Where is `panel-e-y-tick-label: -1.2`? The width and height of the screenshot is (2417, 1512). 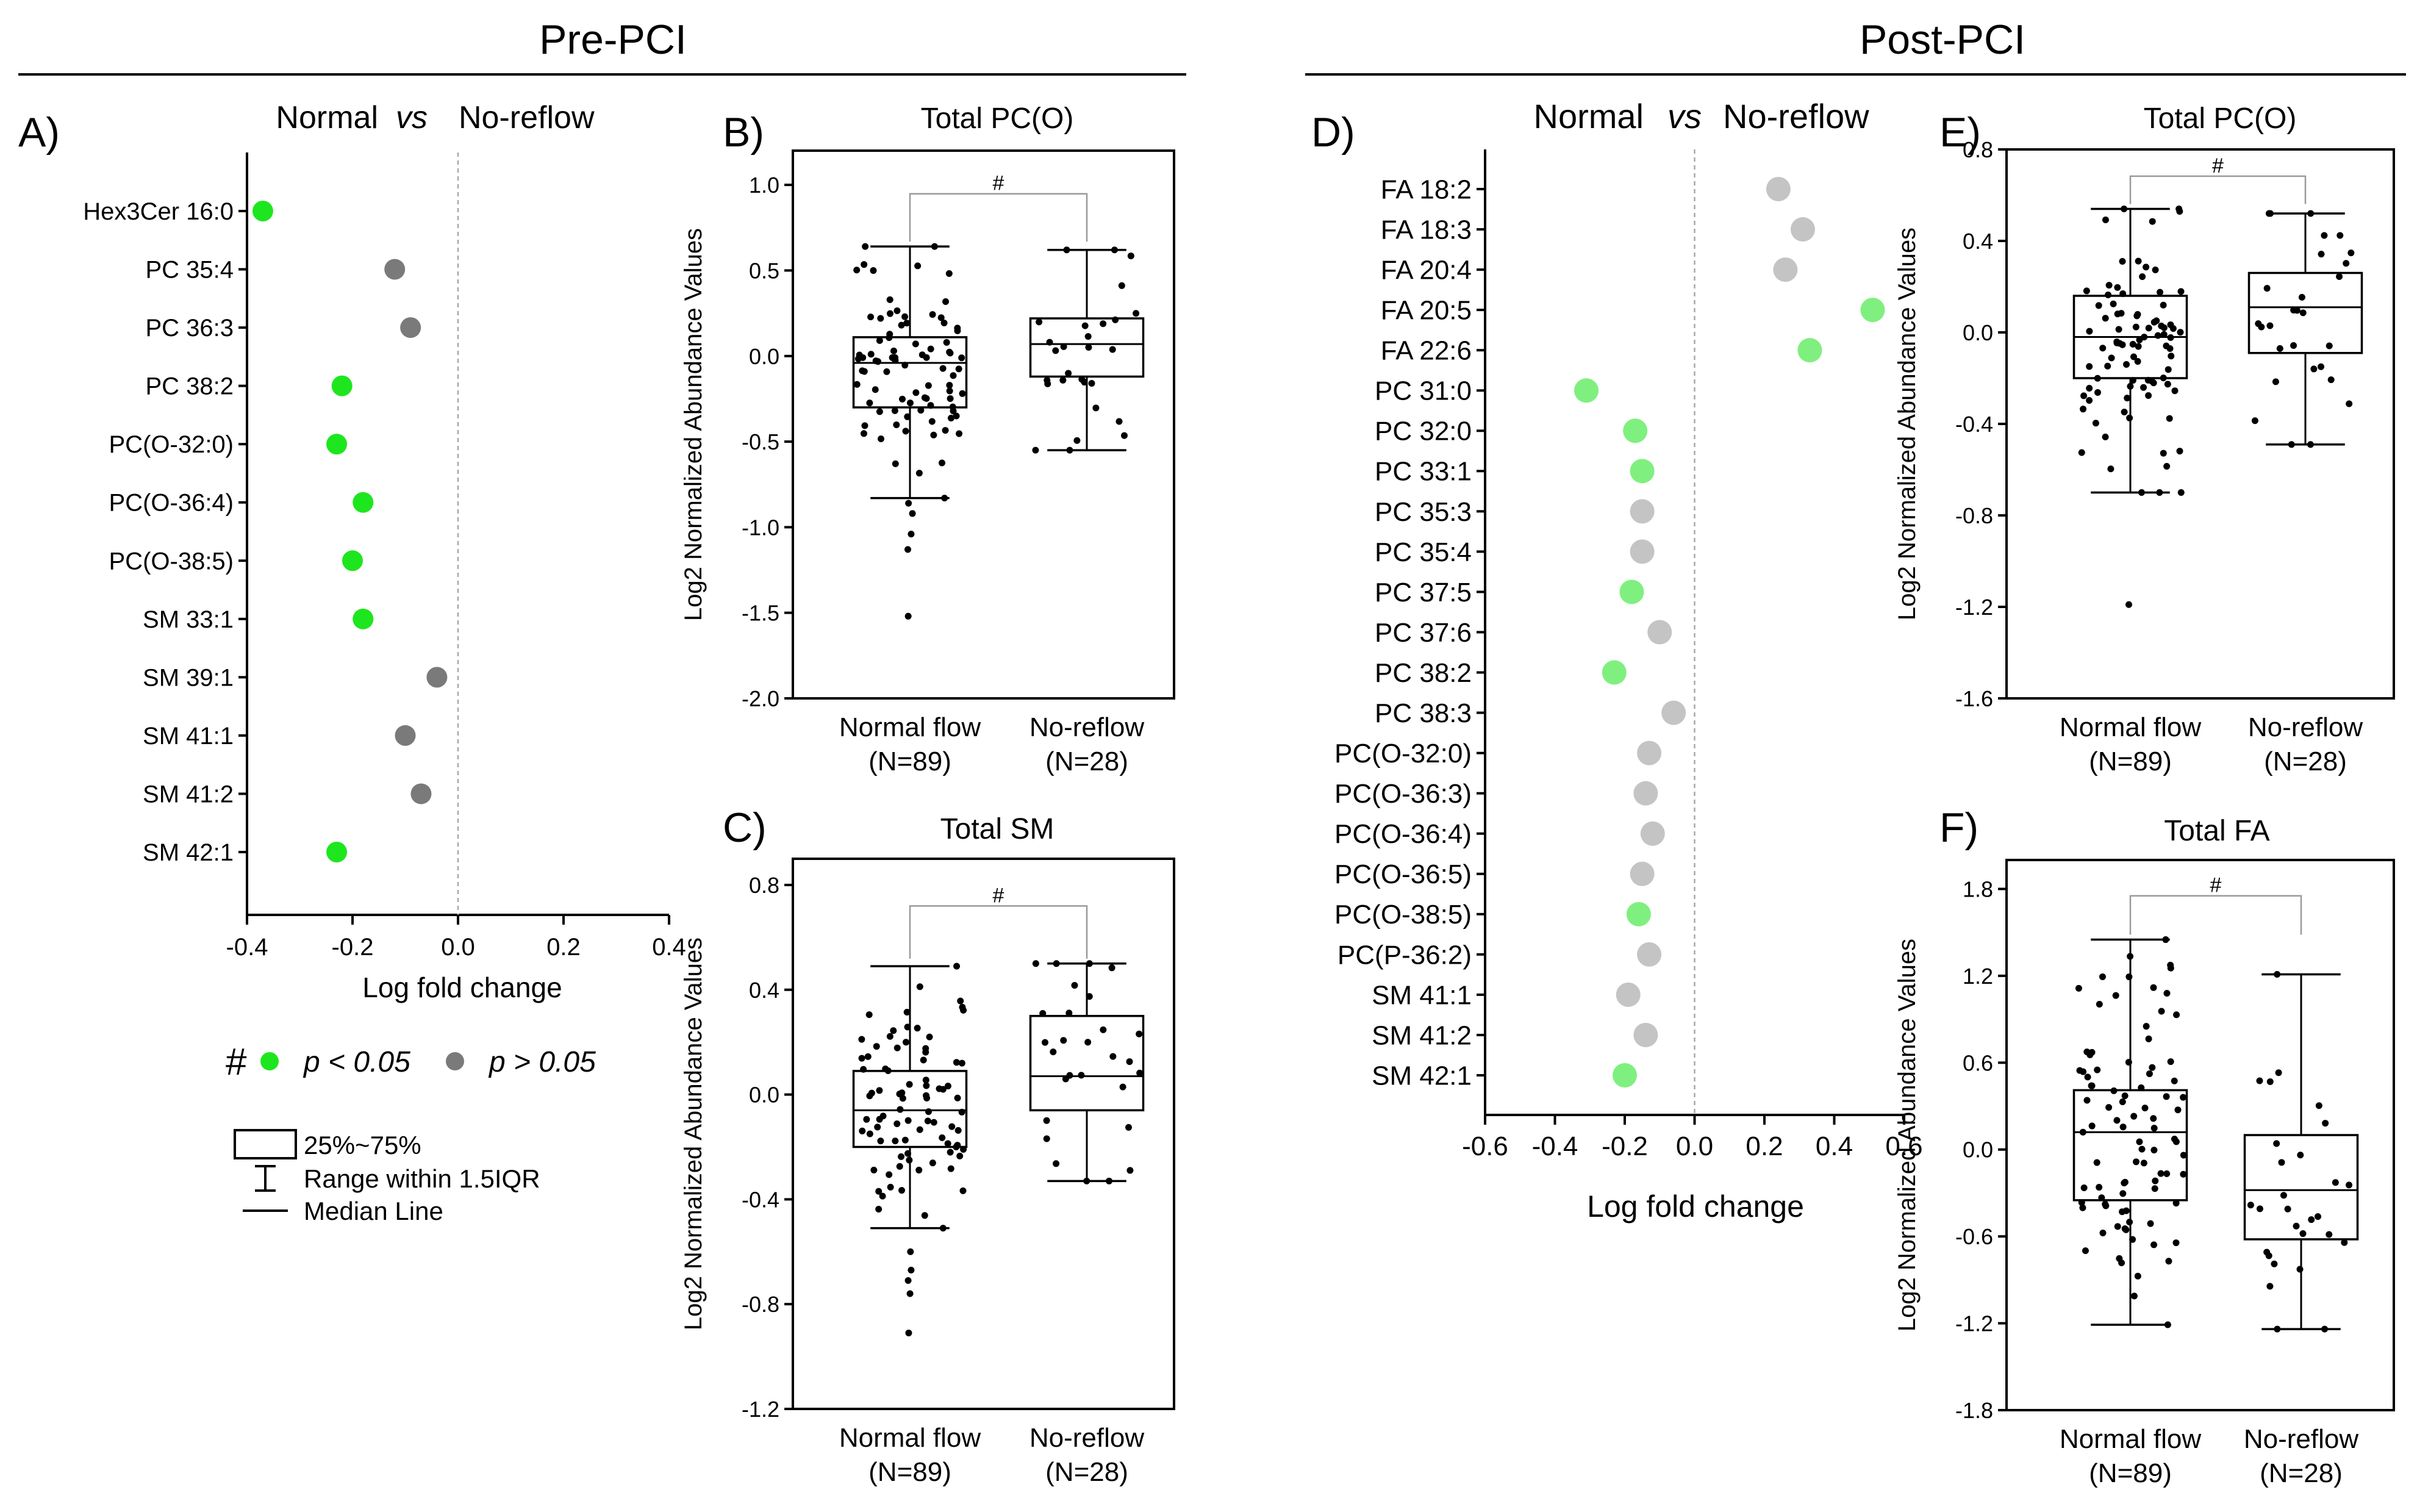 panel-e-y-tick-label: -1.2 is located at coordinates (1974, 607).